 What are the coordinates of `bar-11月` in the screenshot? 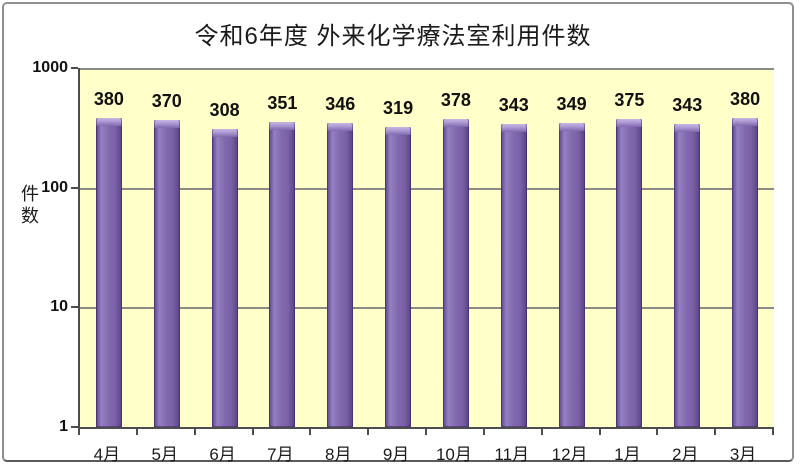 It's located at (513, 275).